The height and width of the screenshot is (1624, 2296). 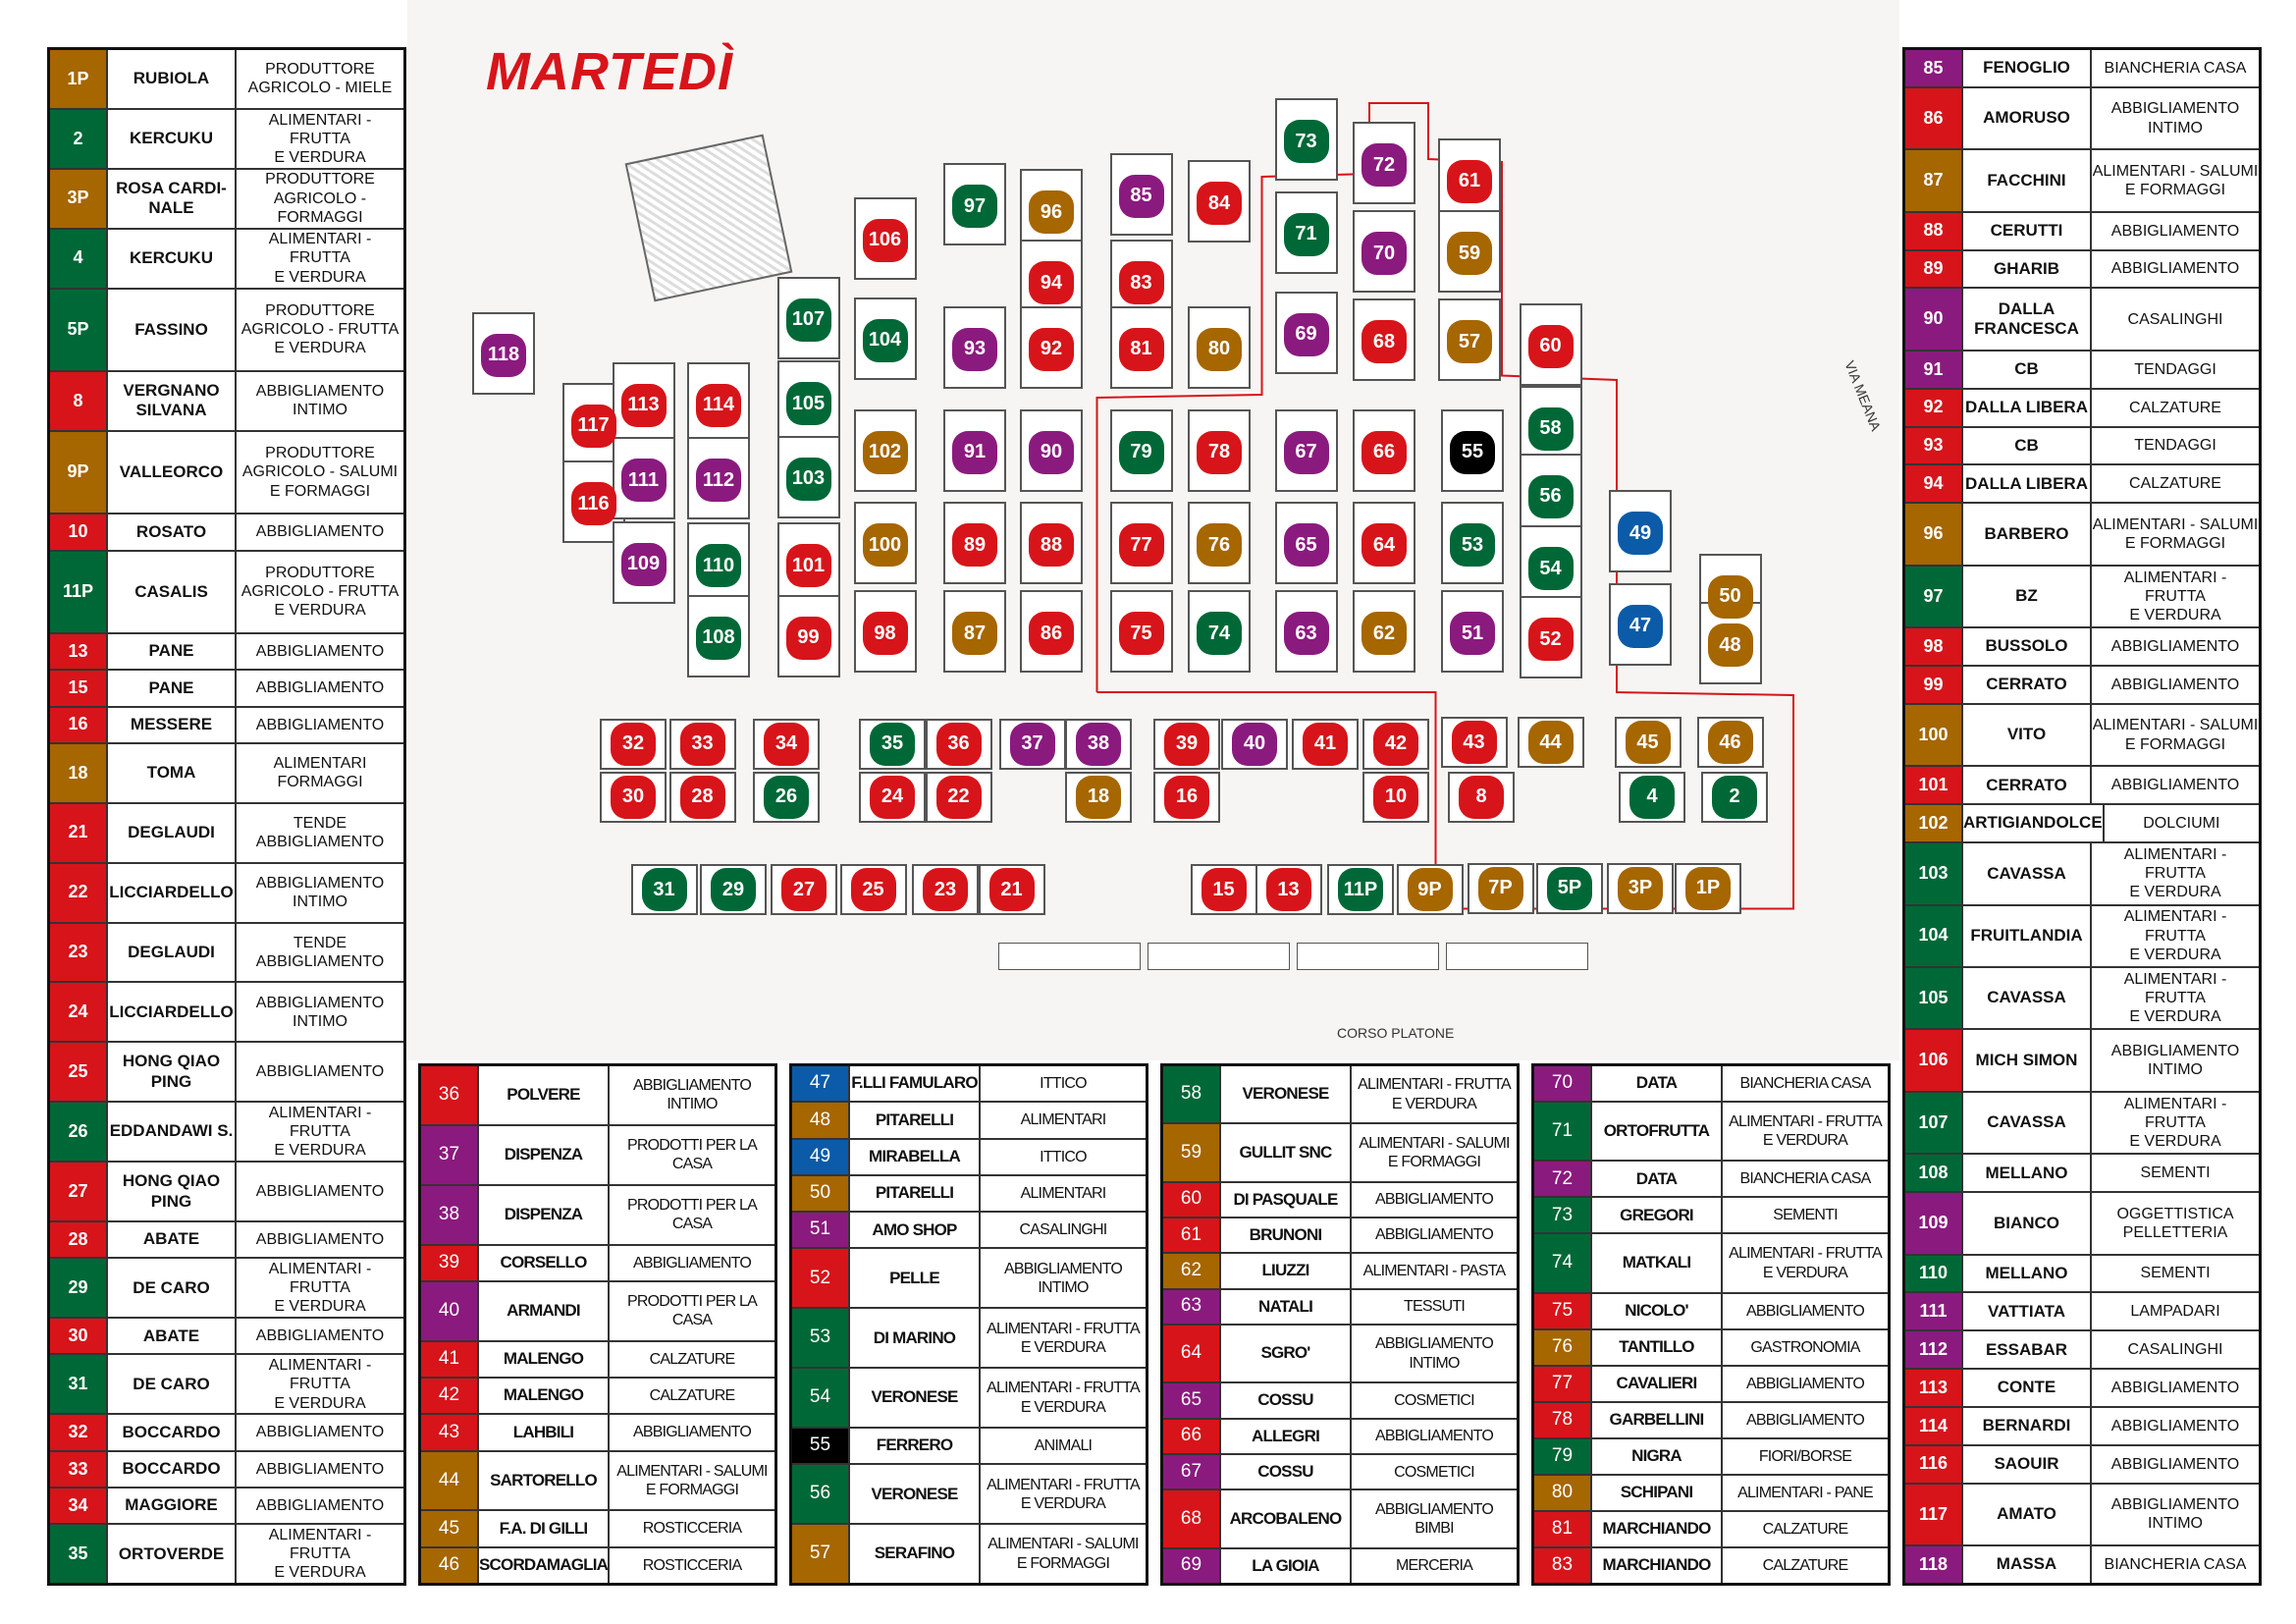 What do you see at coordinates (1326, 744) in the screenshot?
I see `stall-marker: 41` at bounding box center [1326, 744].